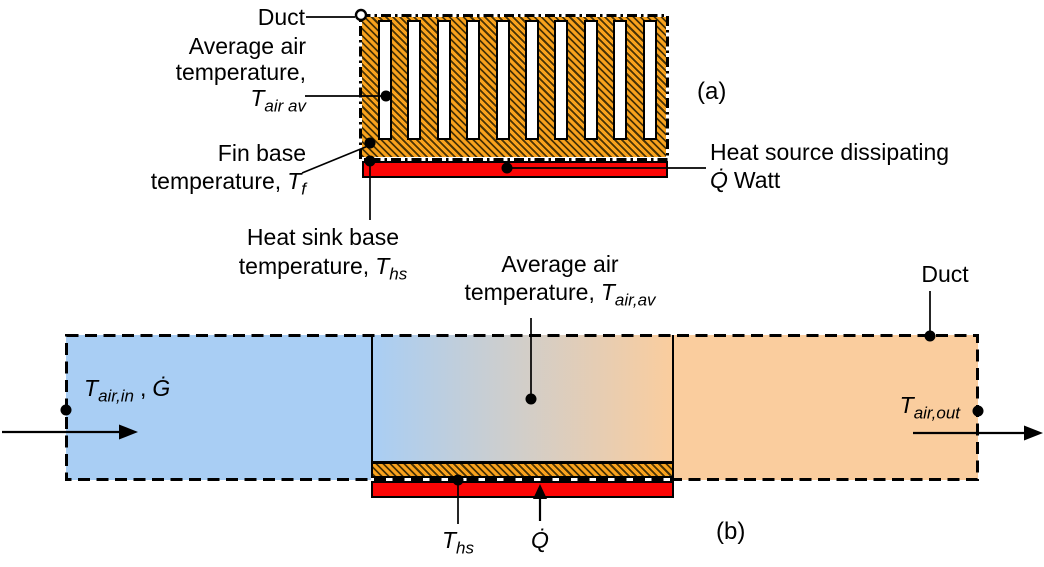 This screenshot has height=567, width=1044. What do you see at coordinates (1033, 433) in the screenshot?
I see `outlet-flow-arrow-head` at bounding box center [1033, 433].